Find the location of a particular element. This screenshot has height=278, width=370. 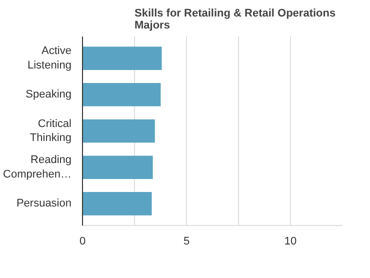

y-tick-label: Critical Thinking is located at coordinates (51, 131).